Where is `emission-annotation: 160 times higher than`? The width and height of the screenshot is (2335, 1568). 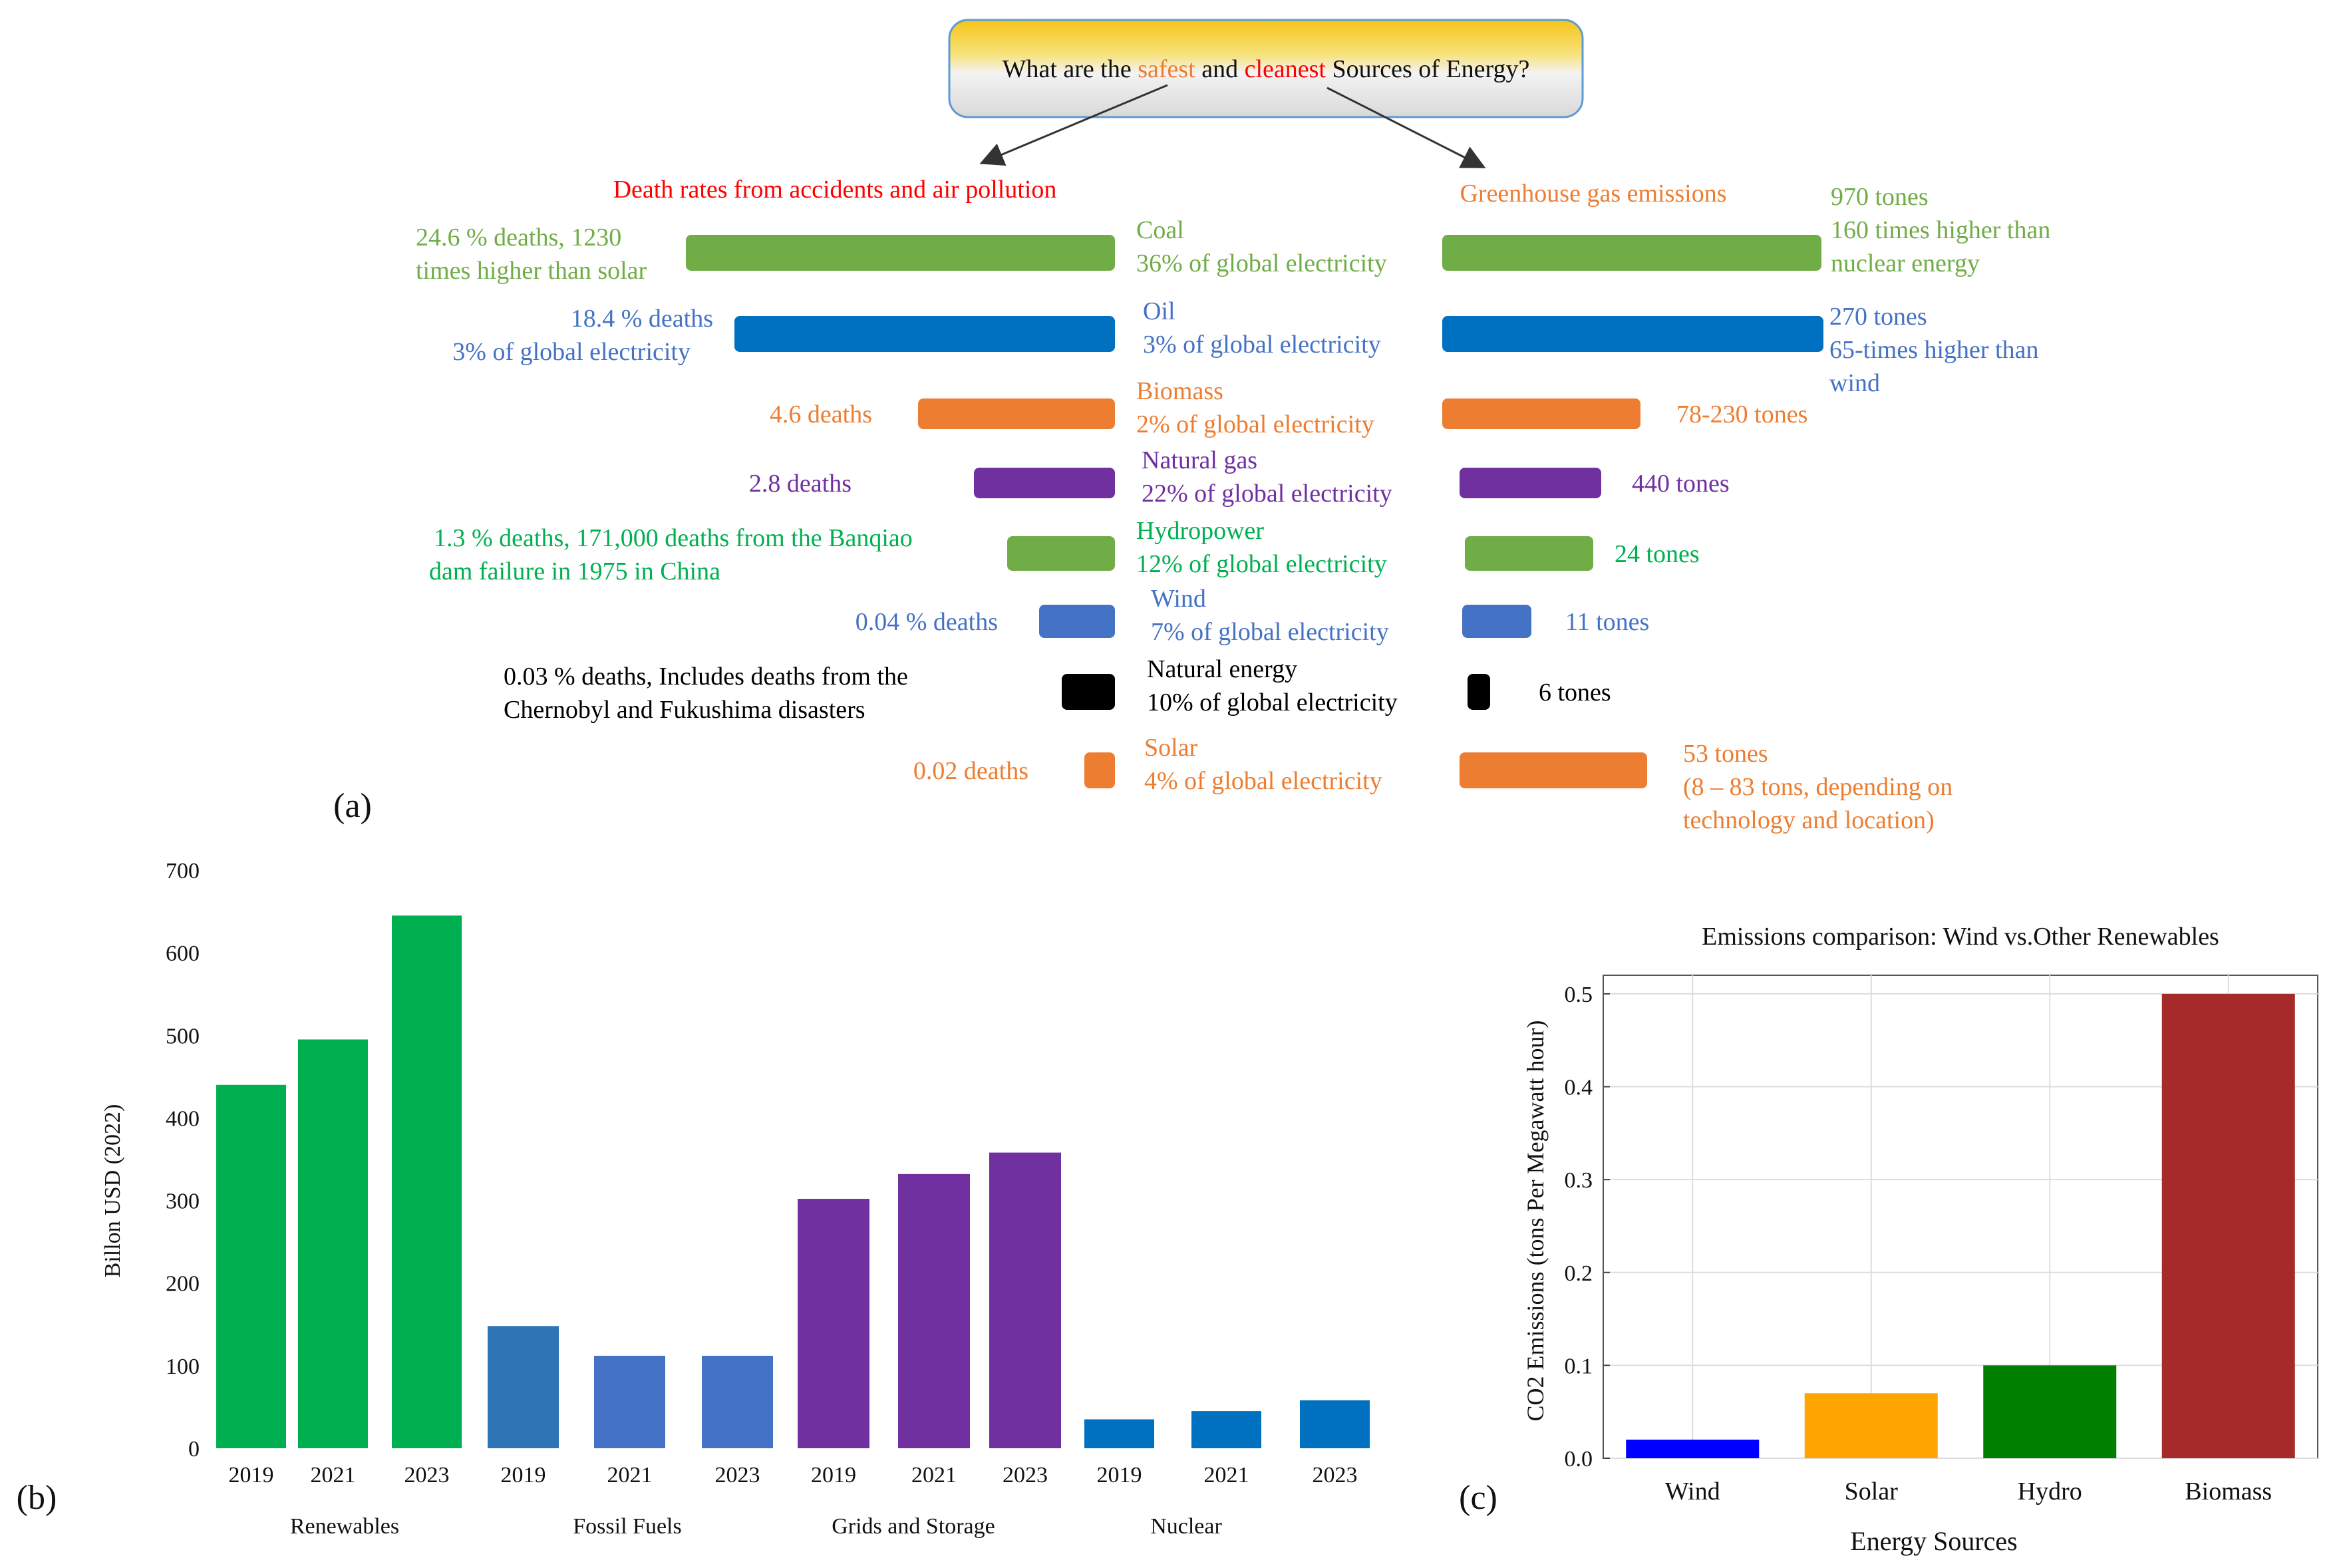
emission-annotation: 160 times higher than is located at coordinates (1941, 230).